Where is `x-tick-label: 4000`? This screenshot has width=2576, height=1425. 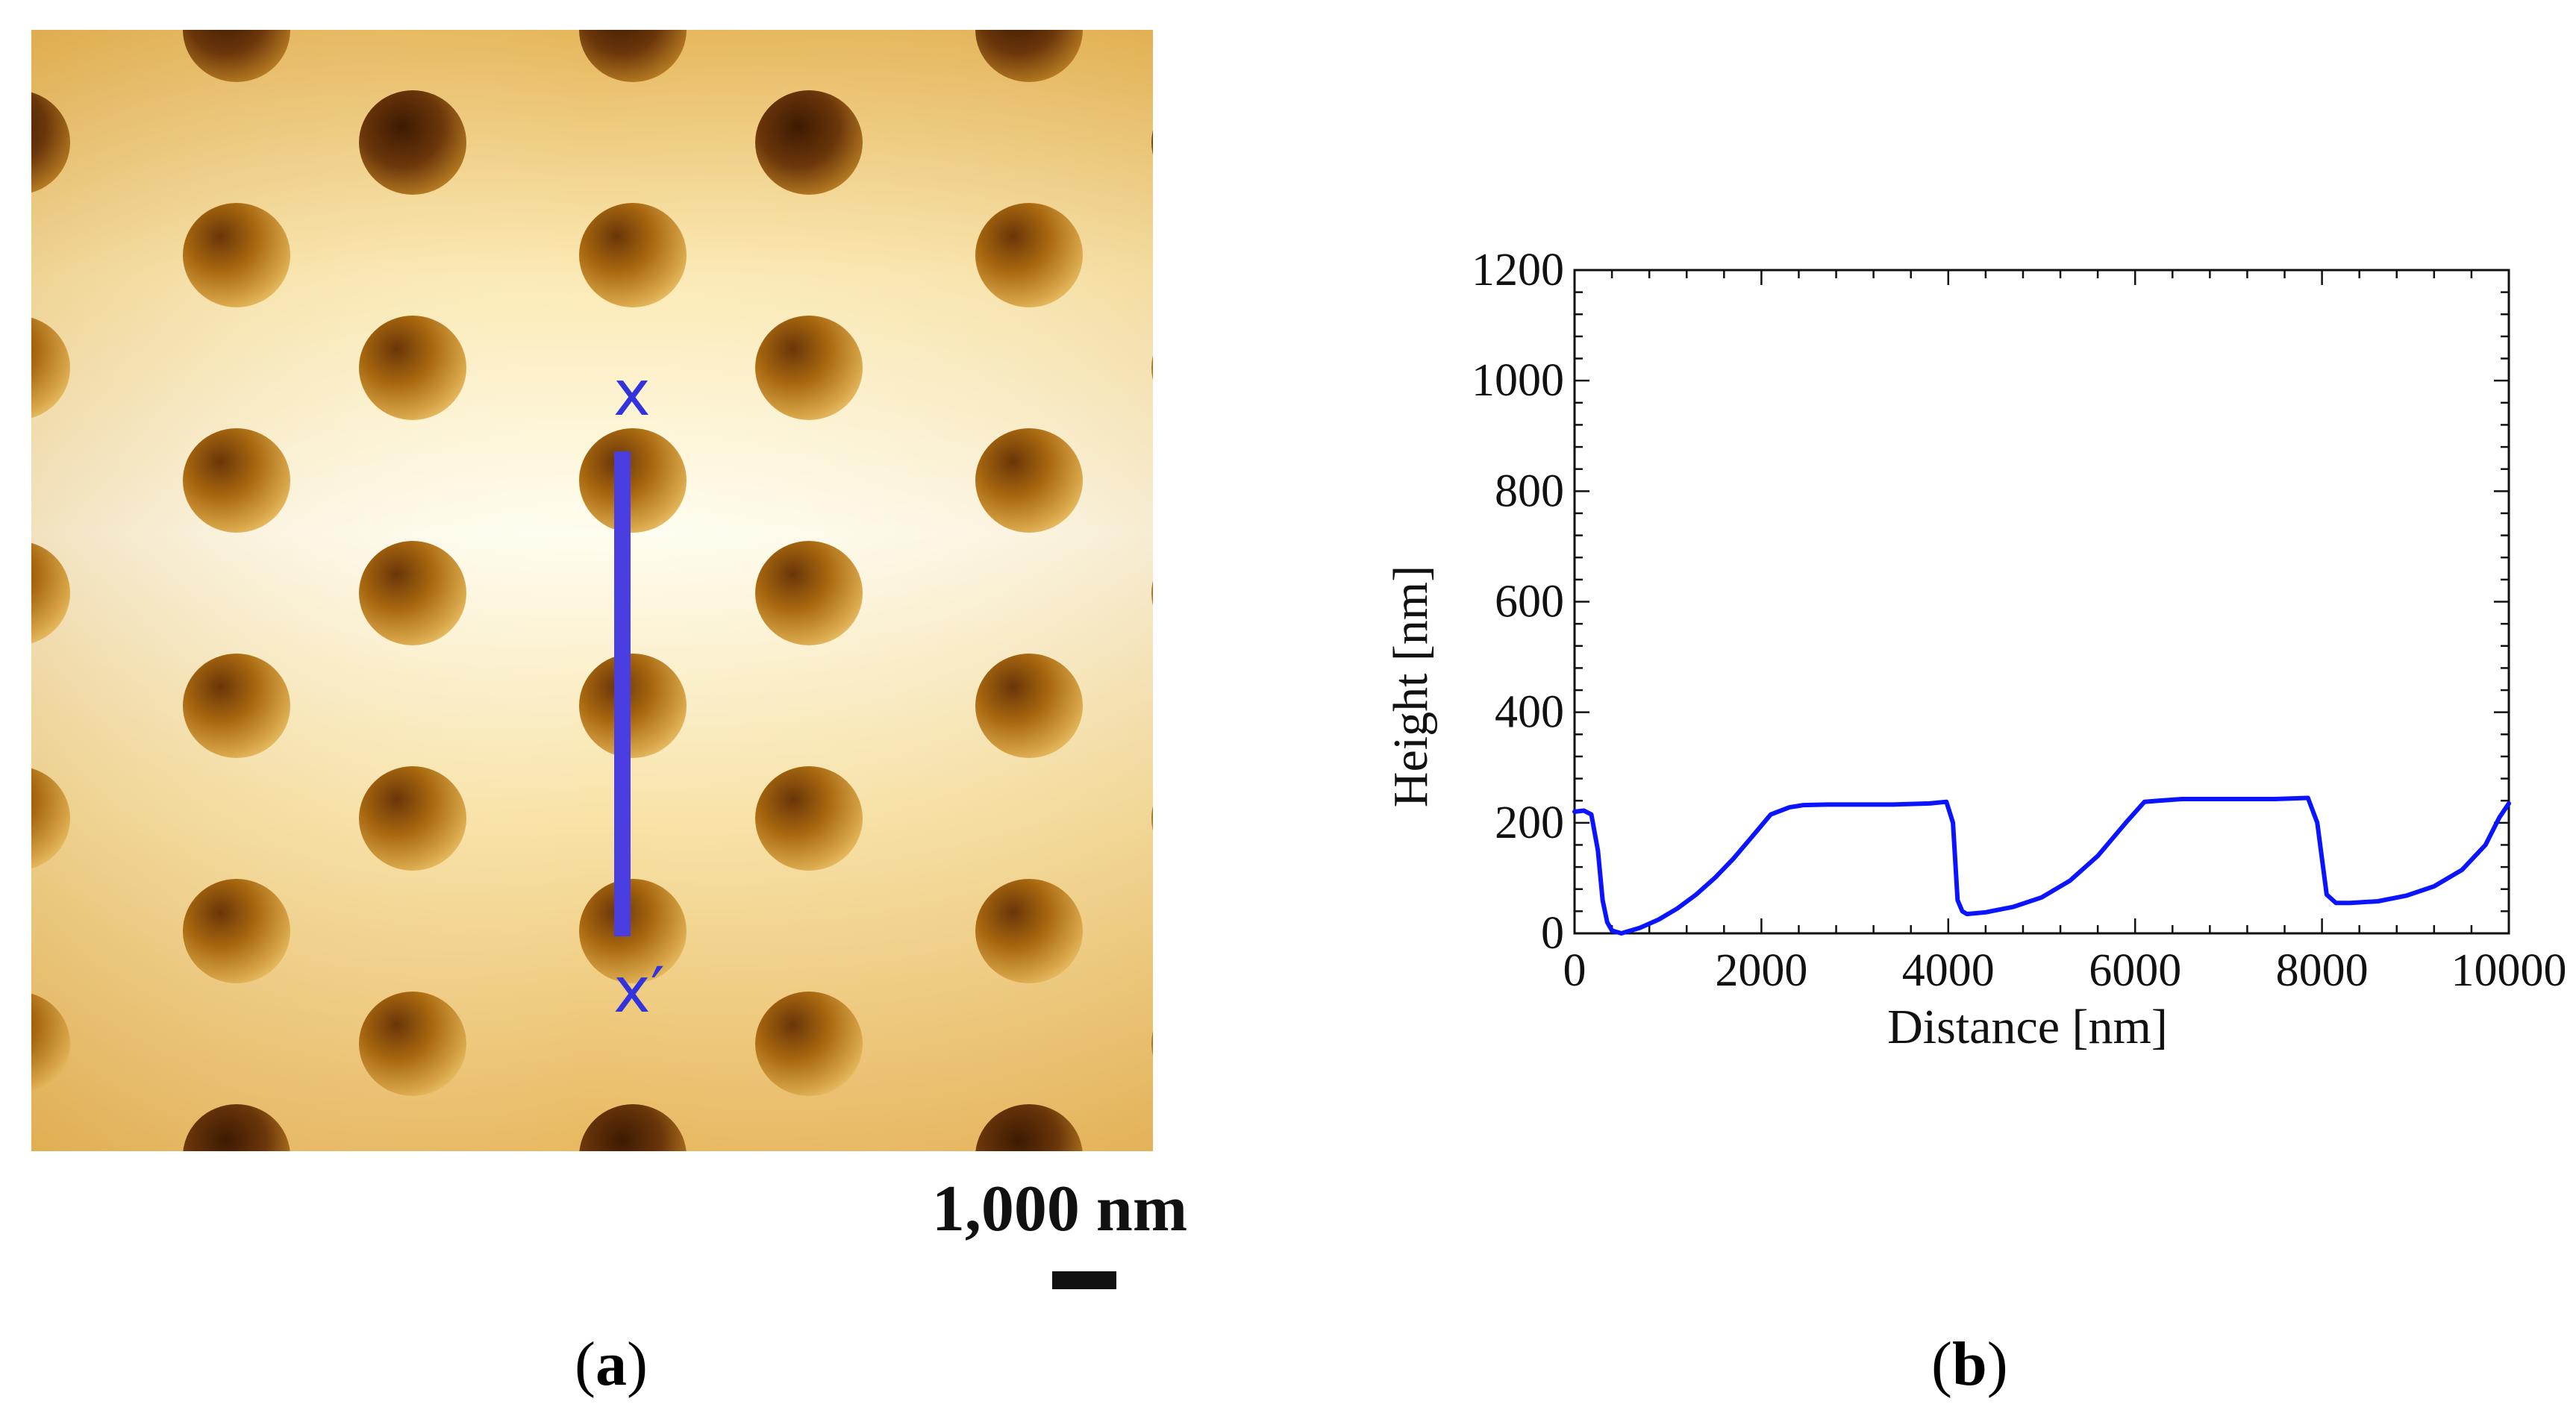 x-tick-label: 4000 is located at coordinates (1948, 970).